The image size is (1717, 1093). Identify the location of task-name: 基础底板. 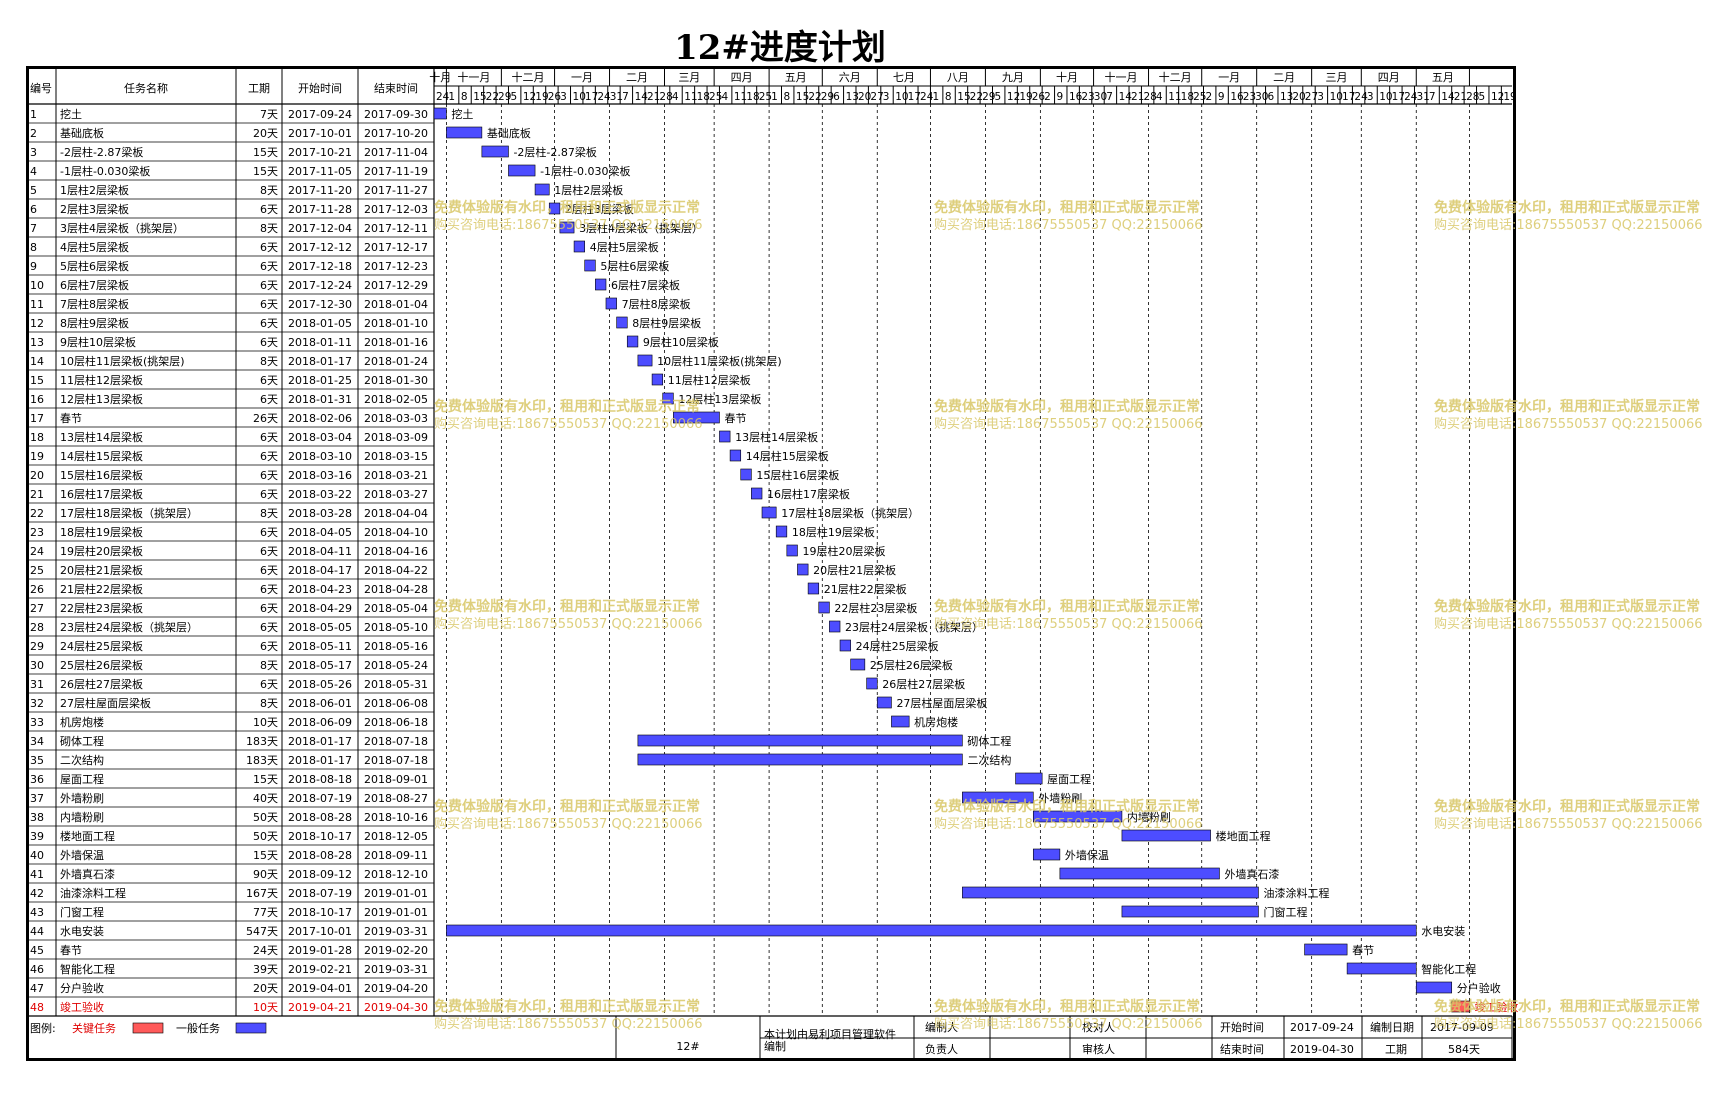
(82, 133).